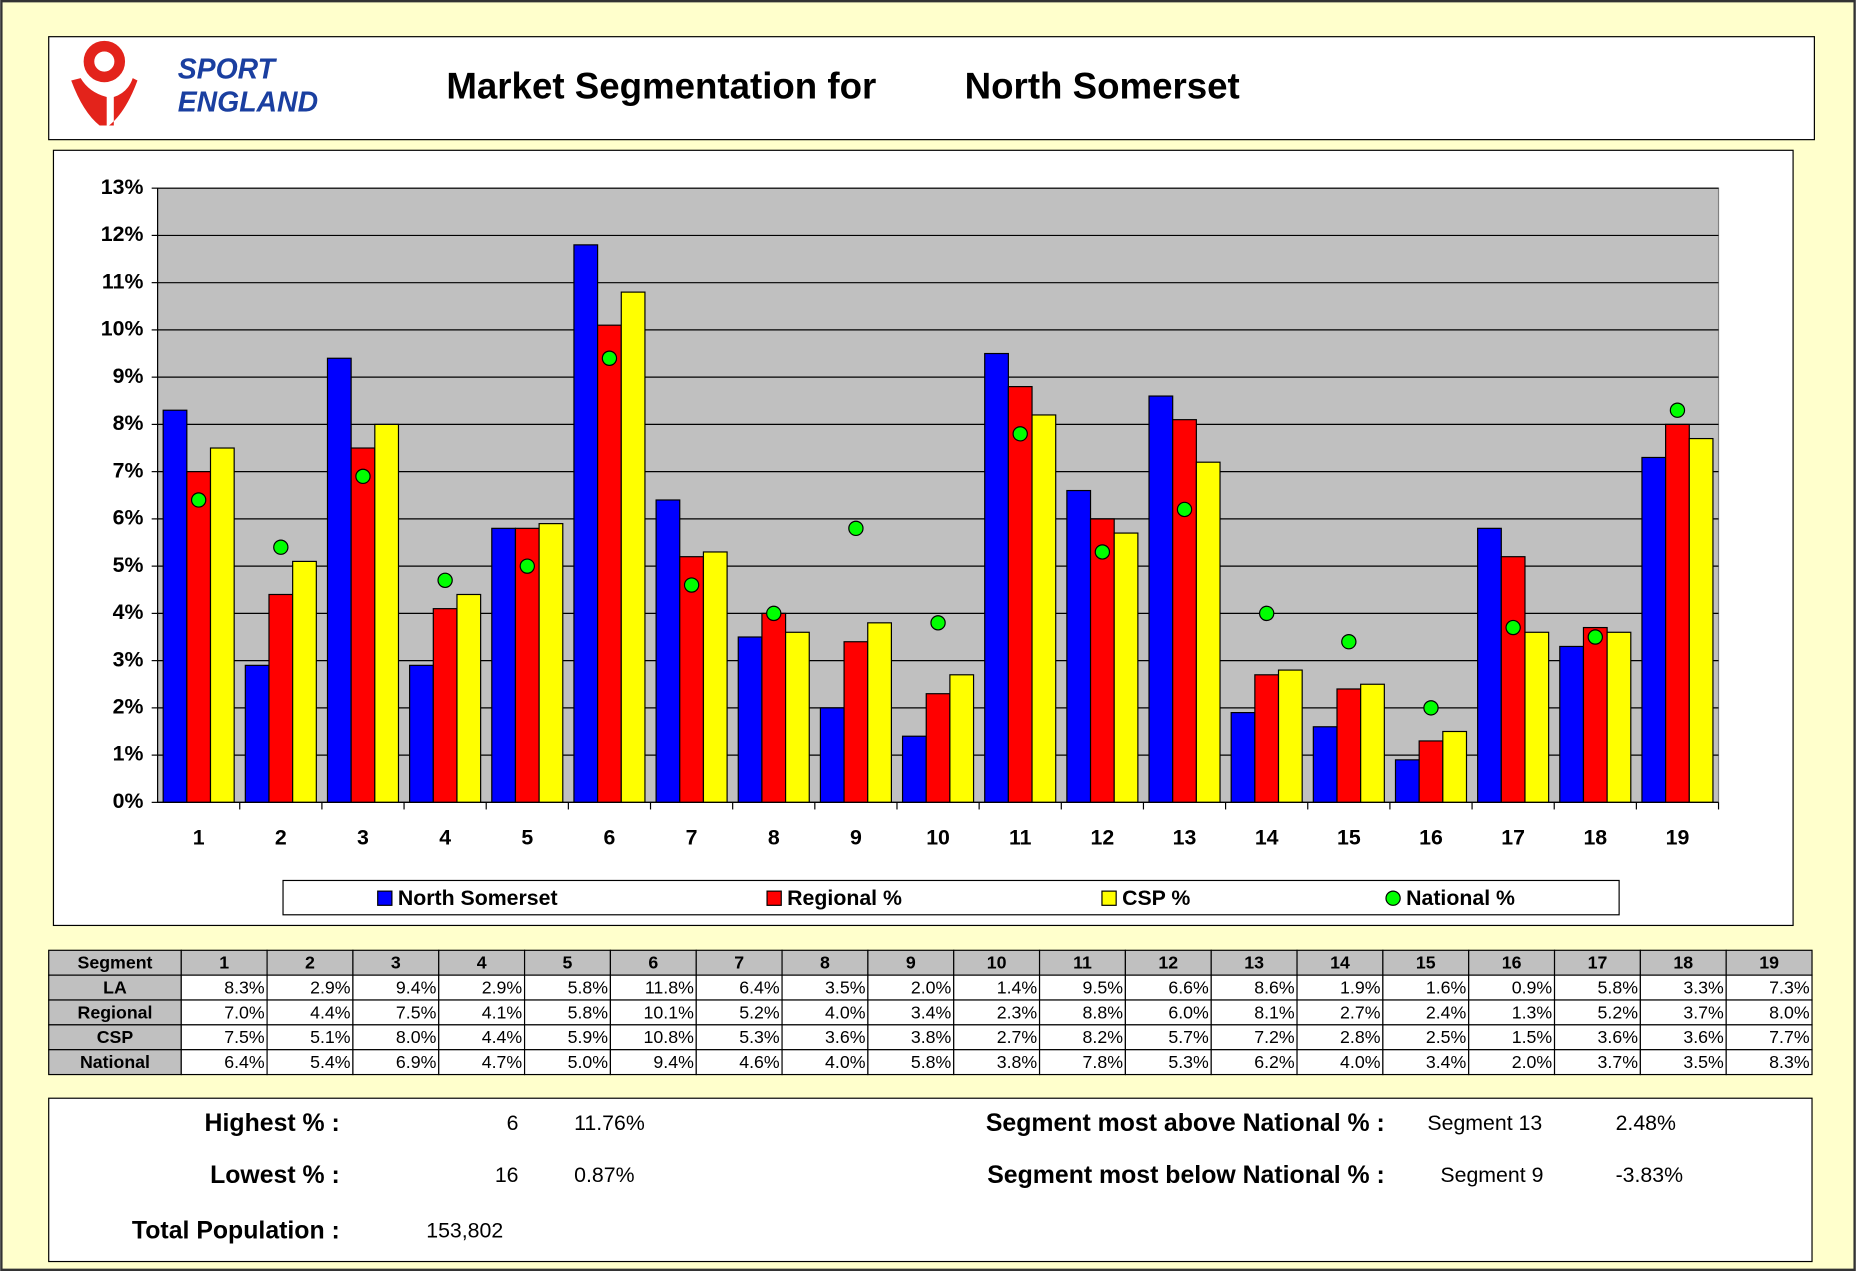 This screenshot has width=1856, height=1271. Describe the element at coordinates (330, 1037) in the screenshot. I see `table-value: 5.1%` at that location.